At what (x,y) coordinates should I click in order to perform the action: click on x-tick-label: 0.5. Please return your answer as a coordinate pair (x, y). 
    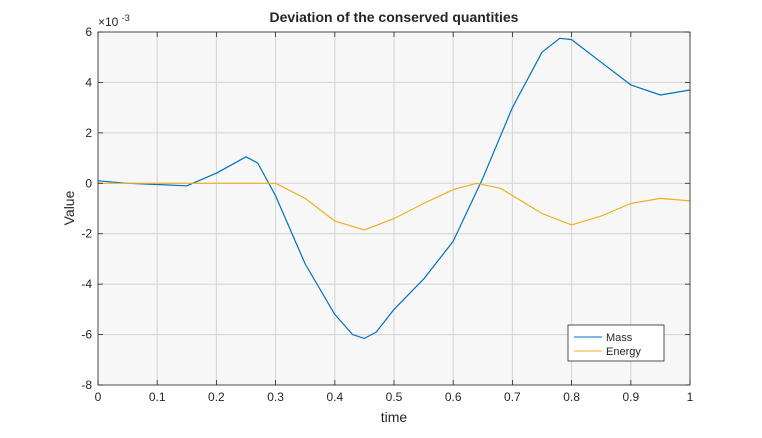
    Looking at the image, I should click on (394, 397).